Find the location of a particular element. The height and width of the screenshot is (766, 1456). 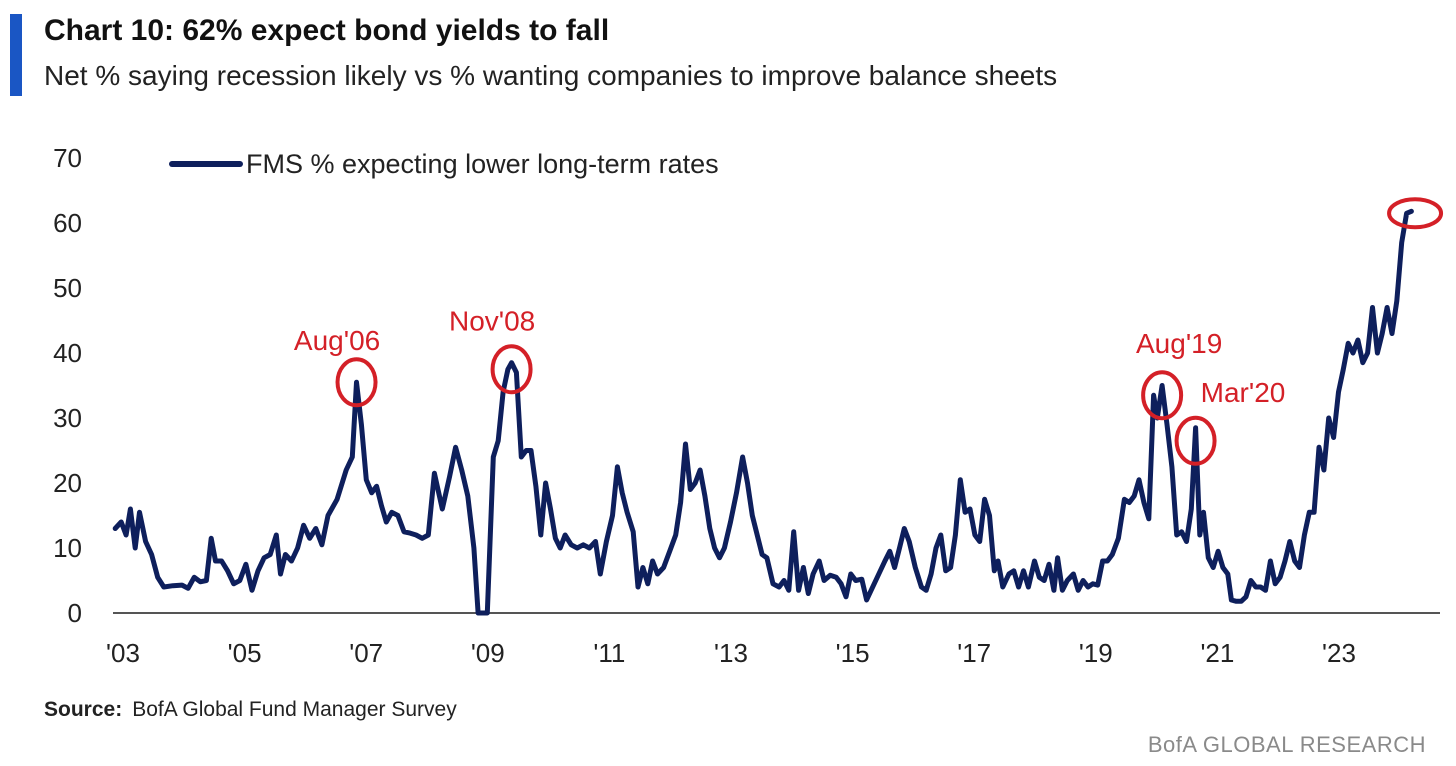

legend: FMS % expecting lower long-term rates is located at coordinates (444, 164).